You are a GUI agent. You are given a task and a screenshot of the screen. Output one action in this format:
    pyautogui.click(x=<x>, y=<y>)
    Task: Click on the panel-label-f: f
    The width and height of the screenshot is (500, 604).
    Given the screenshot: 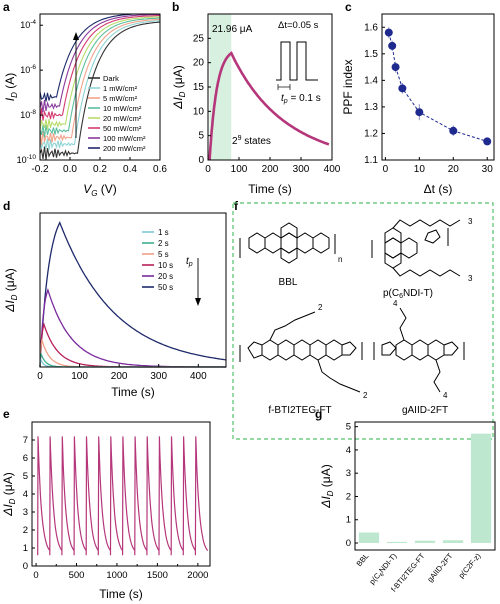 What is the action you would take?
    pyautogui.click(x=236, y=206)
    